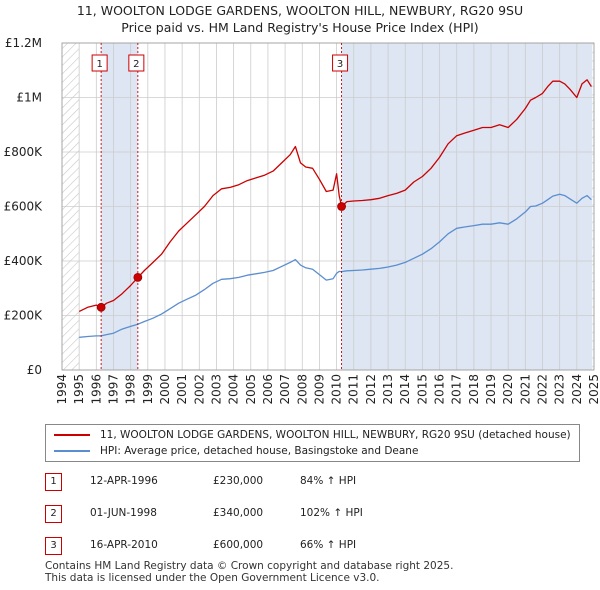  Describe the element at coordinates (268, 389) in the screenshot. I see `x-tick-label: 2006` at that location.